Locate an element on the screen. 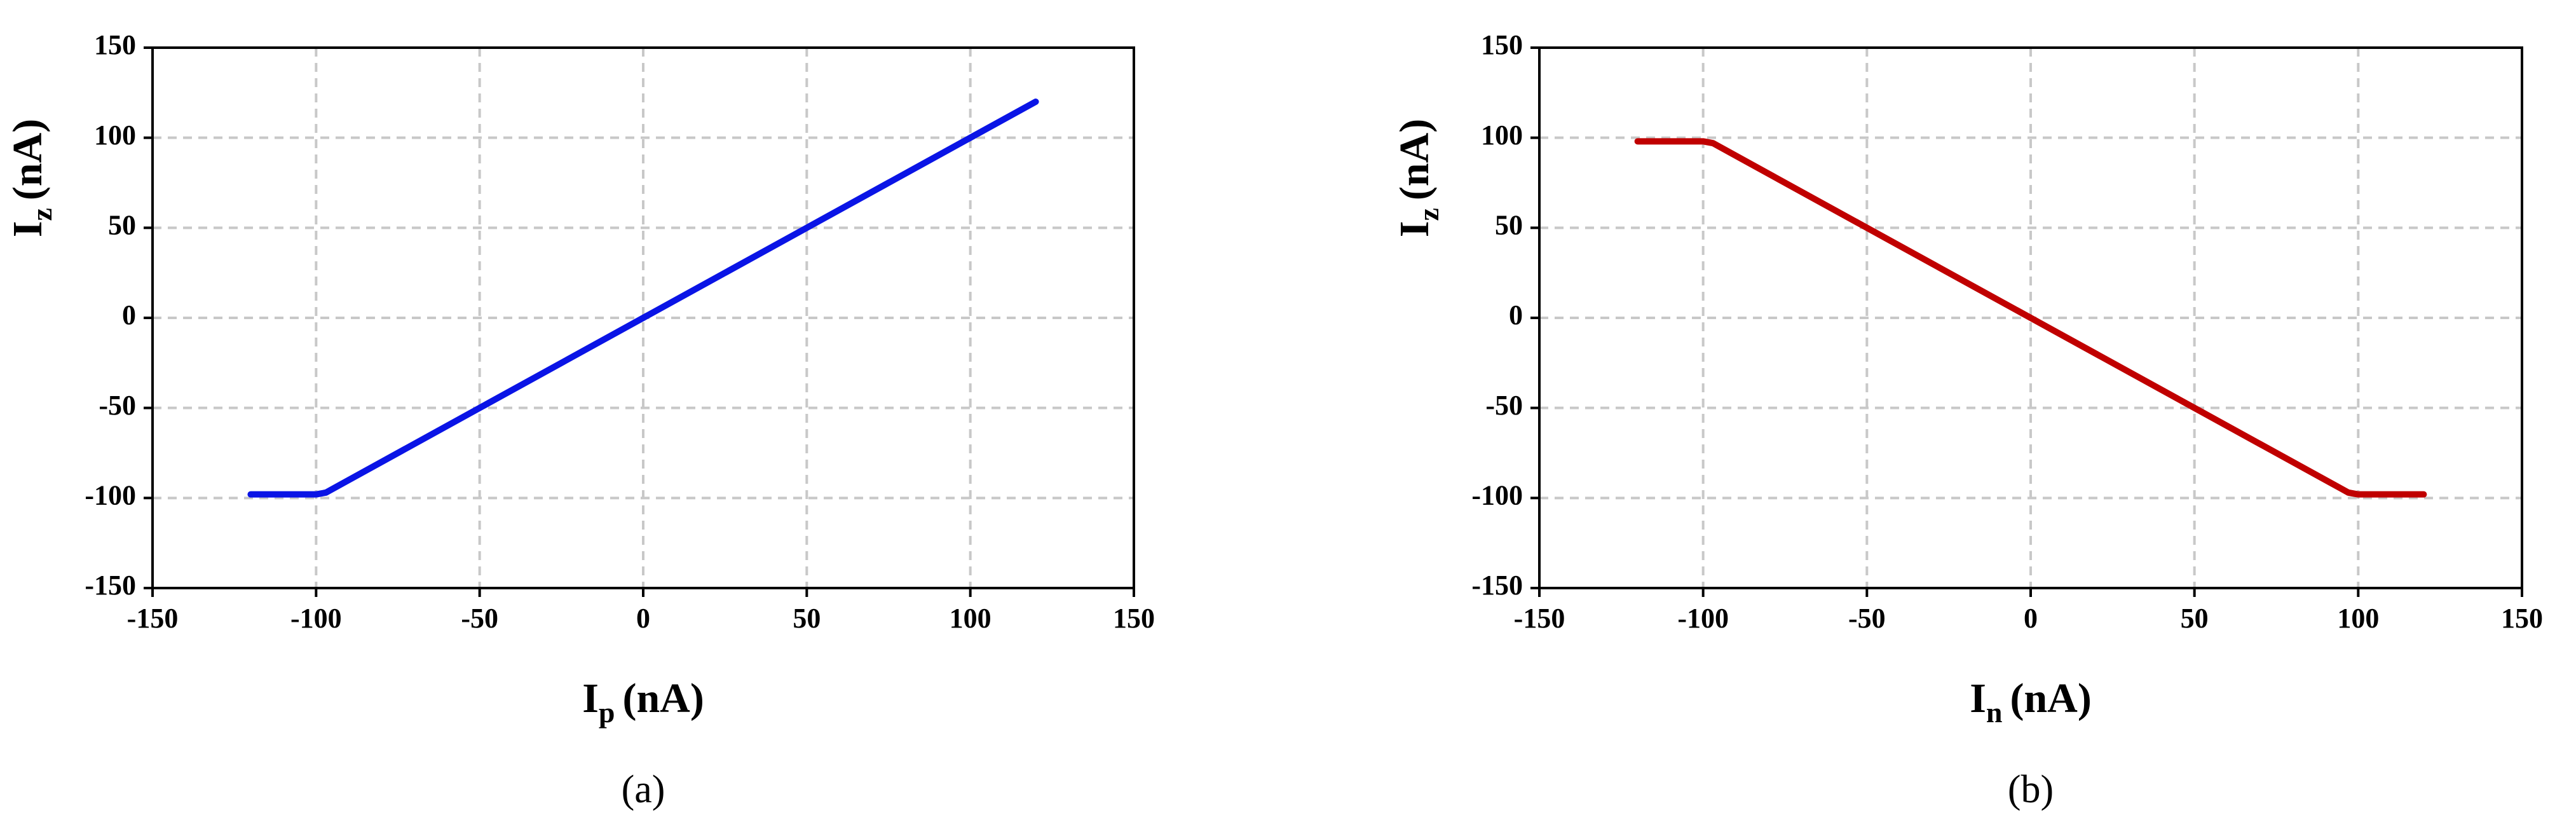 The width and height of the screenshot is (2576, 829). x-axis-title: Ip (nA) is located at coordinates (643, 702).